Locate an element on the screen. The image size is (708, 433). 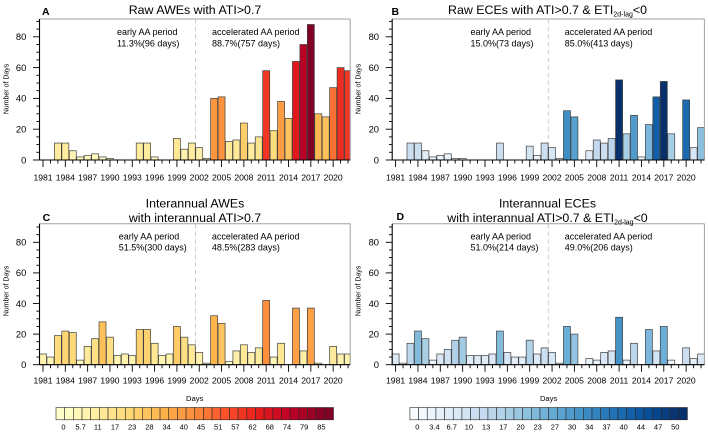
svg-text: 13 is located at coordinates (486, 426).